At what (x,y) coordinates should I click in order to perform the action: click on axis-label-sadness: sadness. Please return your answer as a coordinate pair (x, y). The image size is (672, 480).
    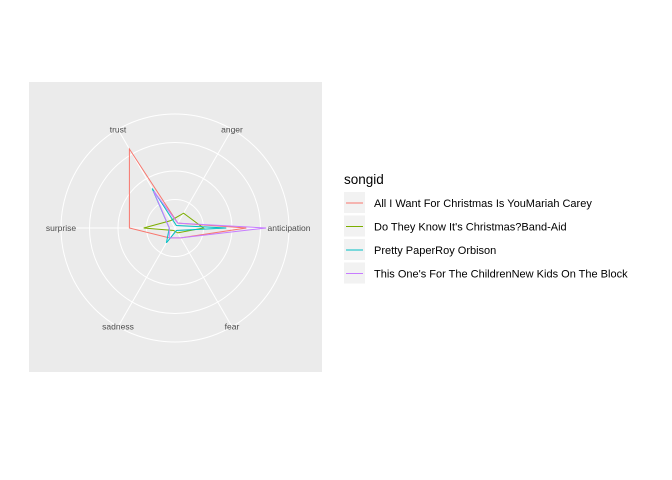
    Looking at the image, I should click on (118, 327).